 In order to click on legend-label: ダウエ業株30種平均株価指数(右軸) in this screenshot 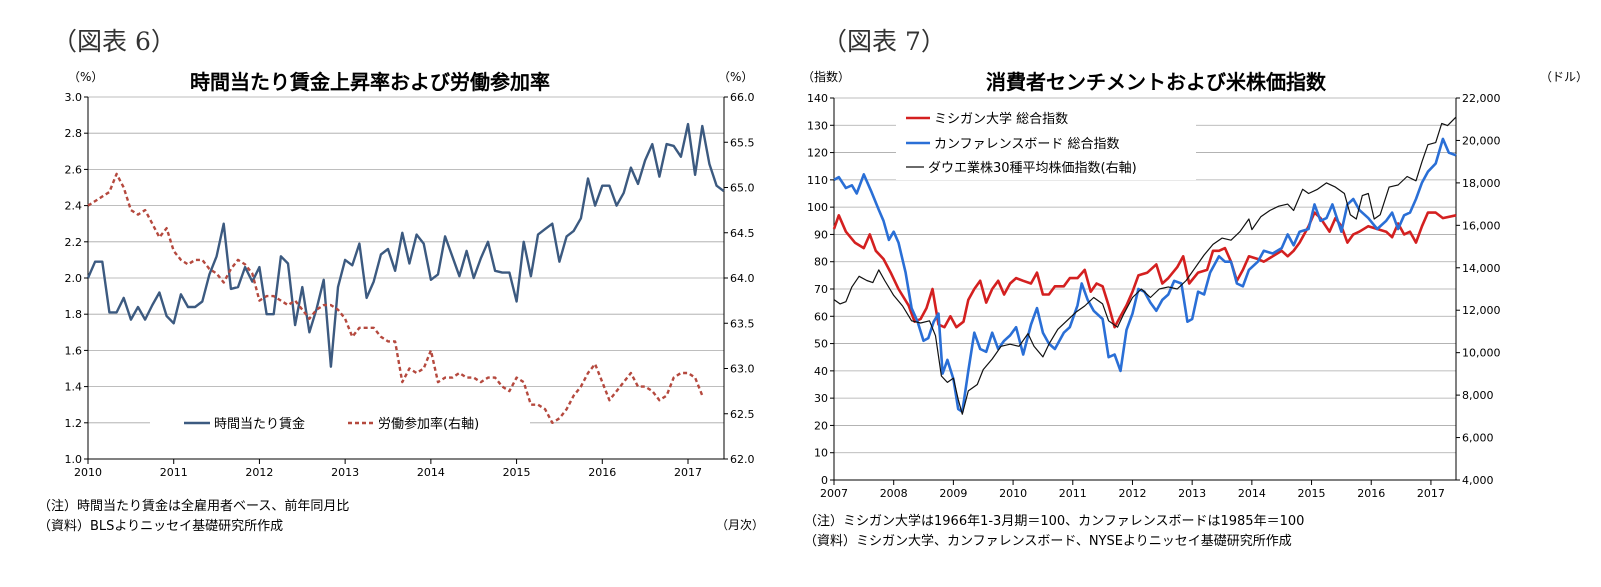, I will do `click(1032, 168)`.